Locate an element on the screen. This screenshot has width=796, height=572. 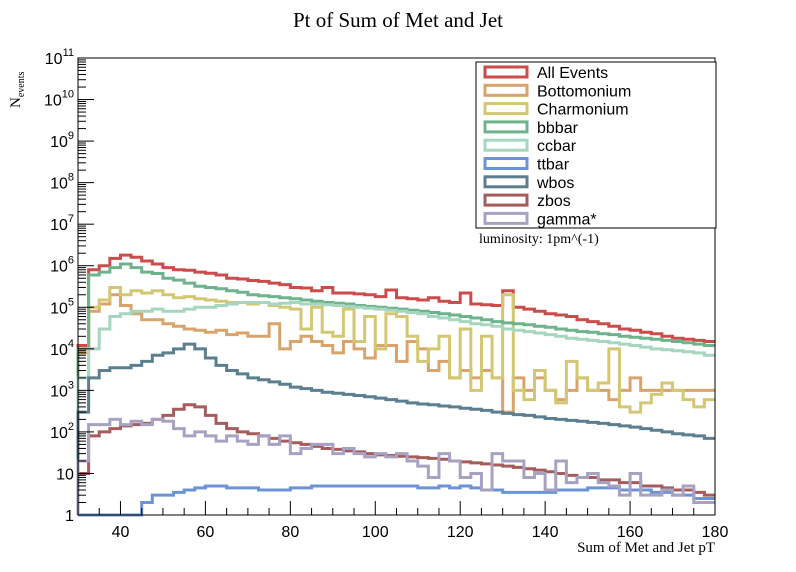
x-tick-label: 180 is located at coordinates (715, 532).